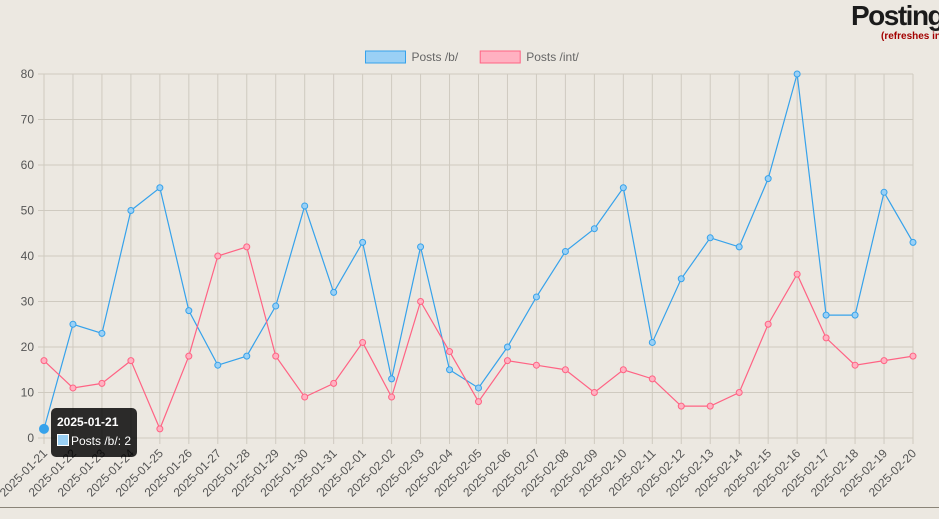 The height and width of the screenshot is (519, 939). What do you see at coordinates (28, 302) in the screenshot?
I see `y-tick-label: 30` at bounding box center [28, 302].